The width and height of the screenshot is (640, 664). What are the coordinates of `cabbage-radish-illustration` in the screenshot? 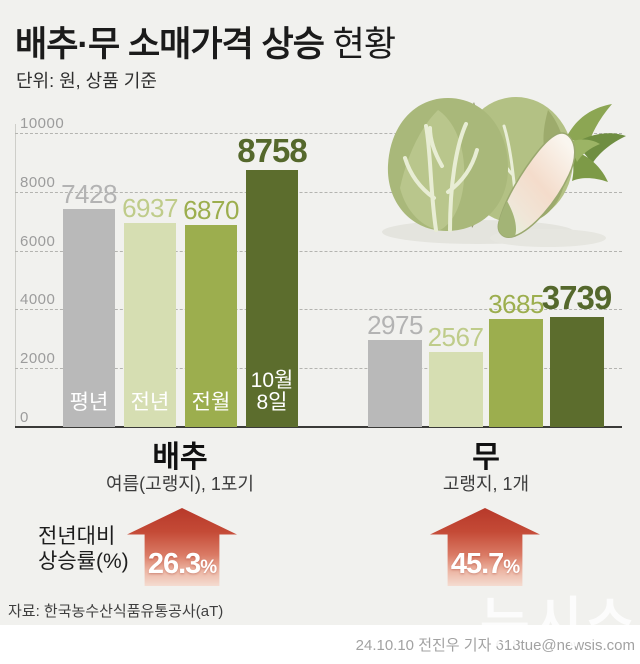 It's located at (504, 172).